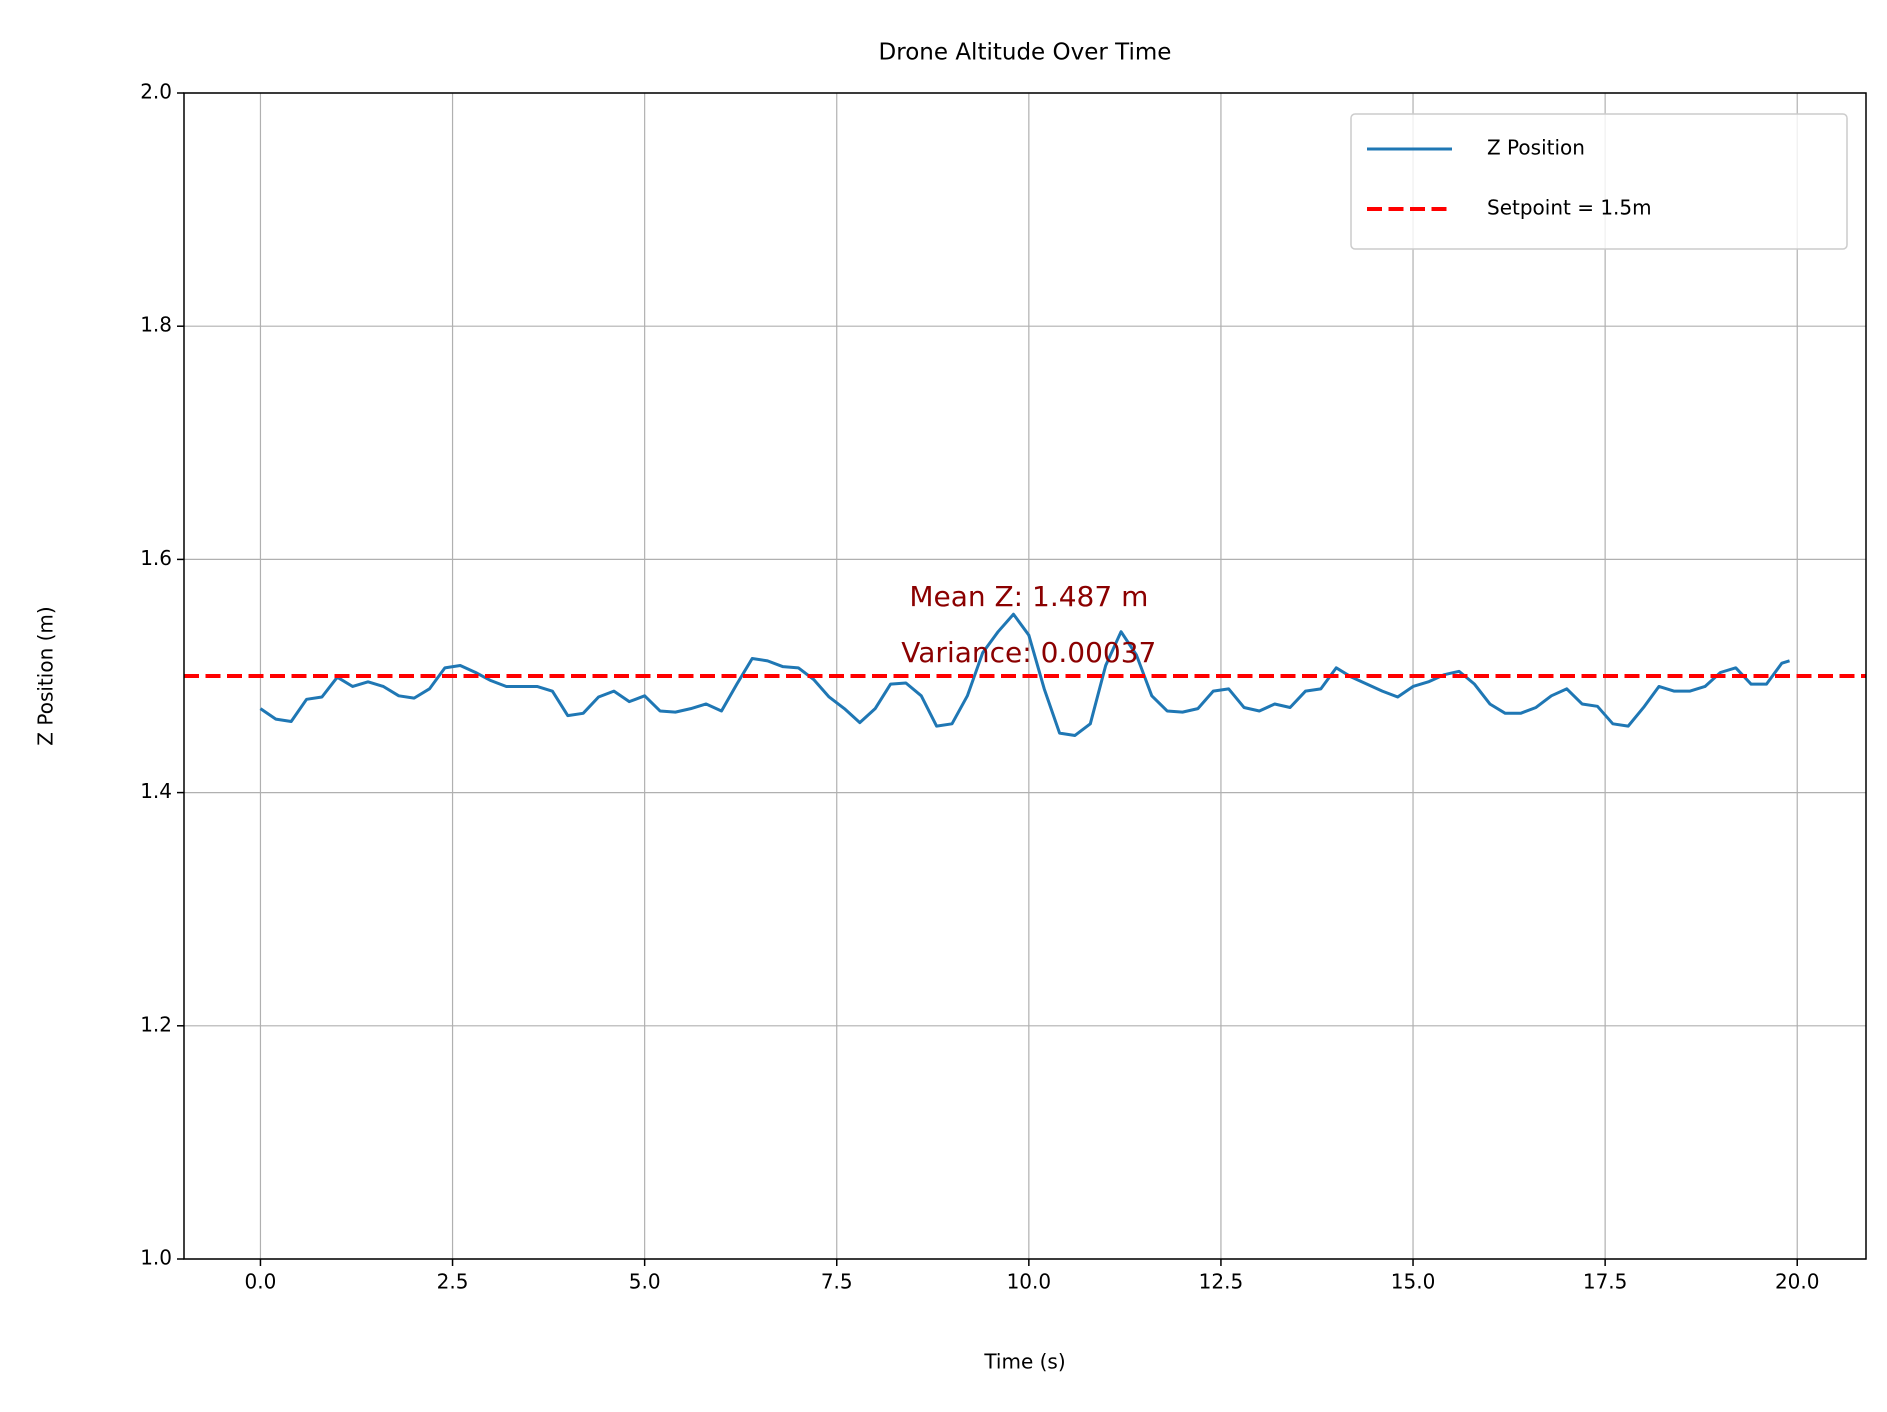  I want to click on legend-label: Setpoint = 1.5m, so click(1569, 208).